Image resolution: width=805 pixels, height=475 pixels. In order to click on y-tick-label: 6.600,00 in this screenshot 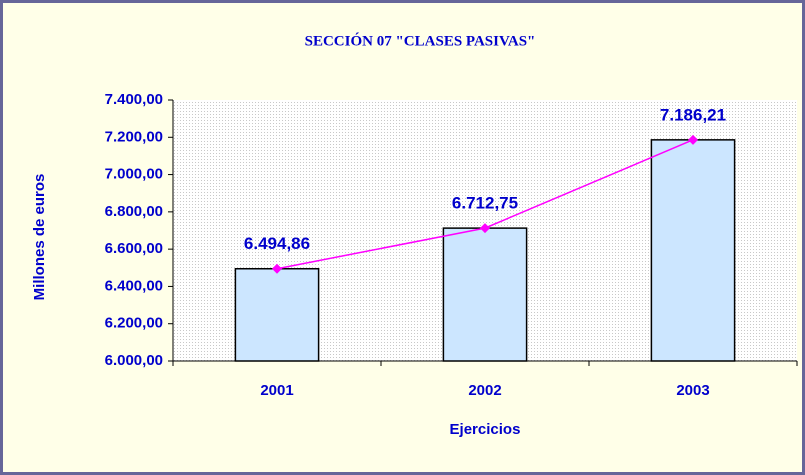, I will do `click(134, 248)`.